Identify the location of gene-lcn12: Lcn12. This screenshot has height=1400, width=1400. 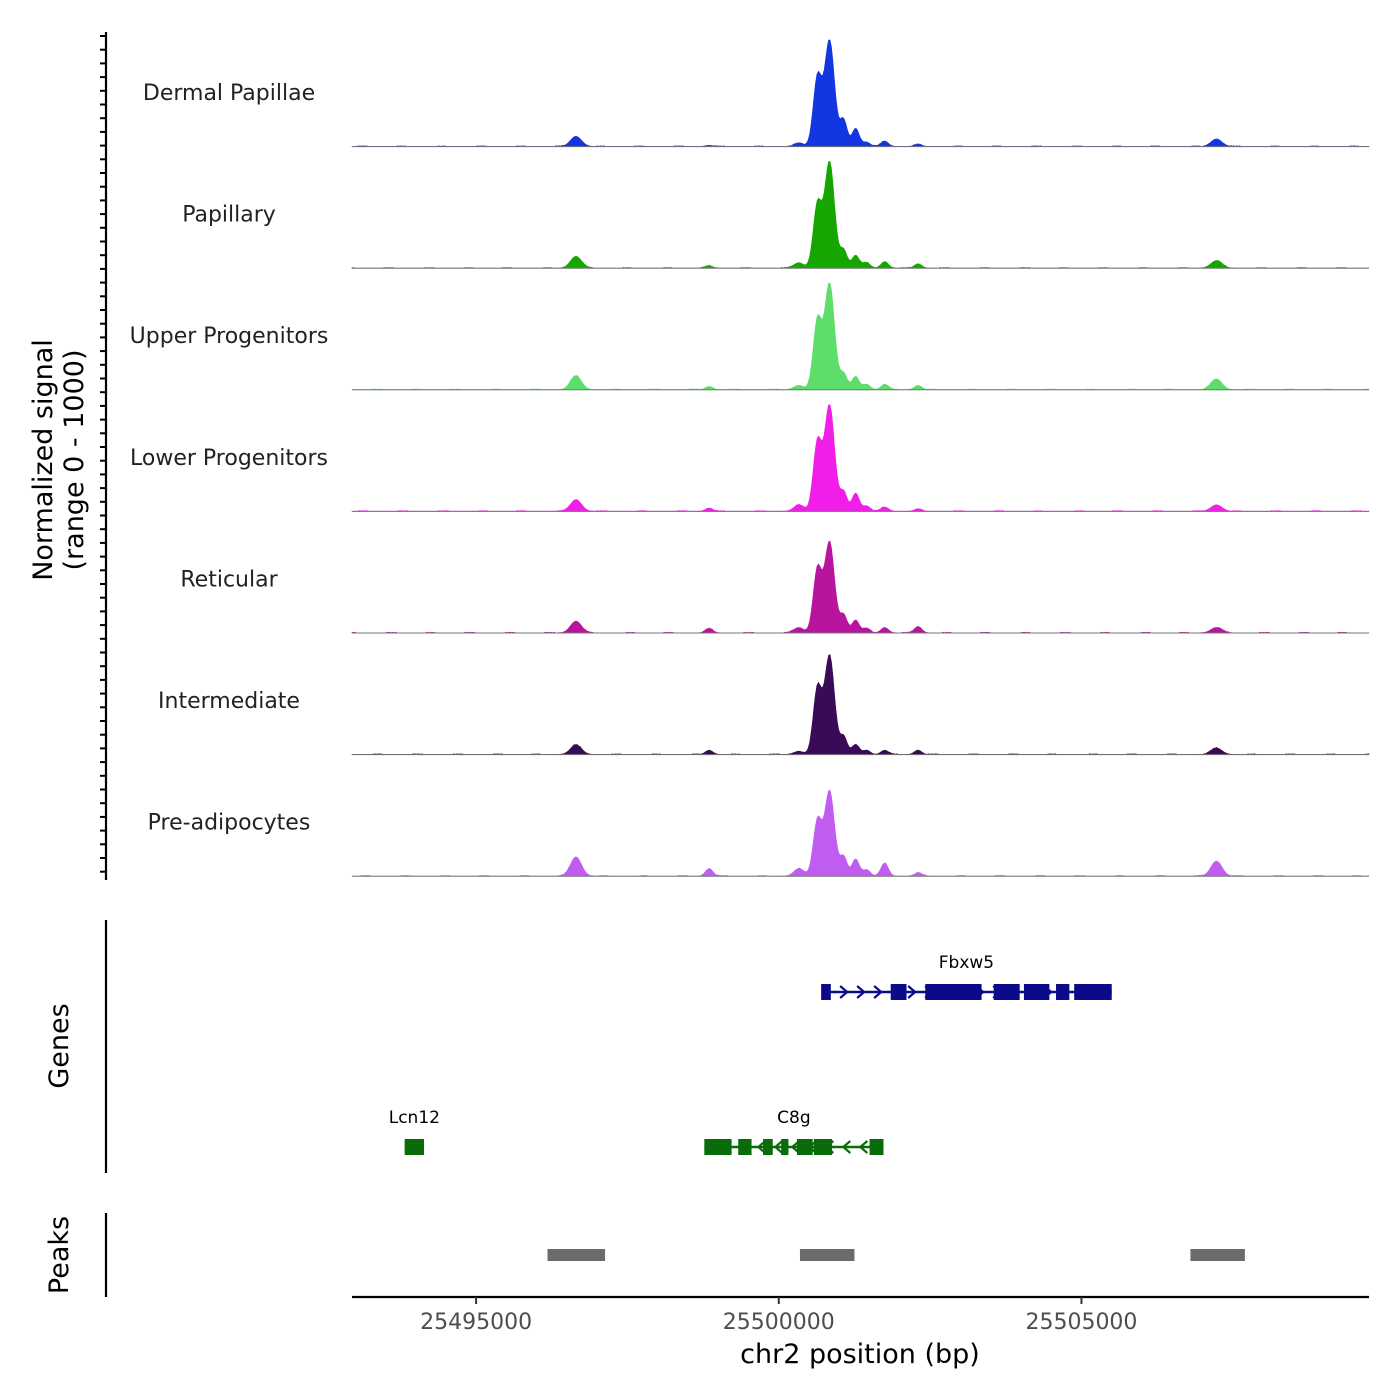
(414, 1131).